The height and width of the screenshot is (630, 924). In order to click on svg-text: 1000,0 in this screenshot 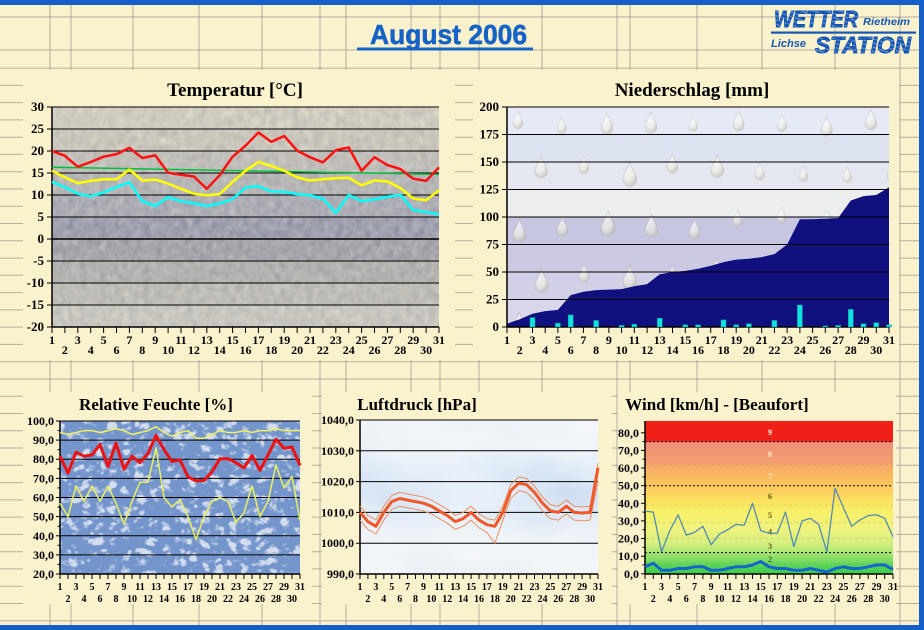, I will do `click(337, 543)`.